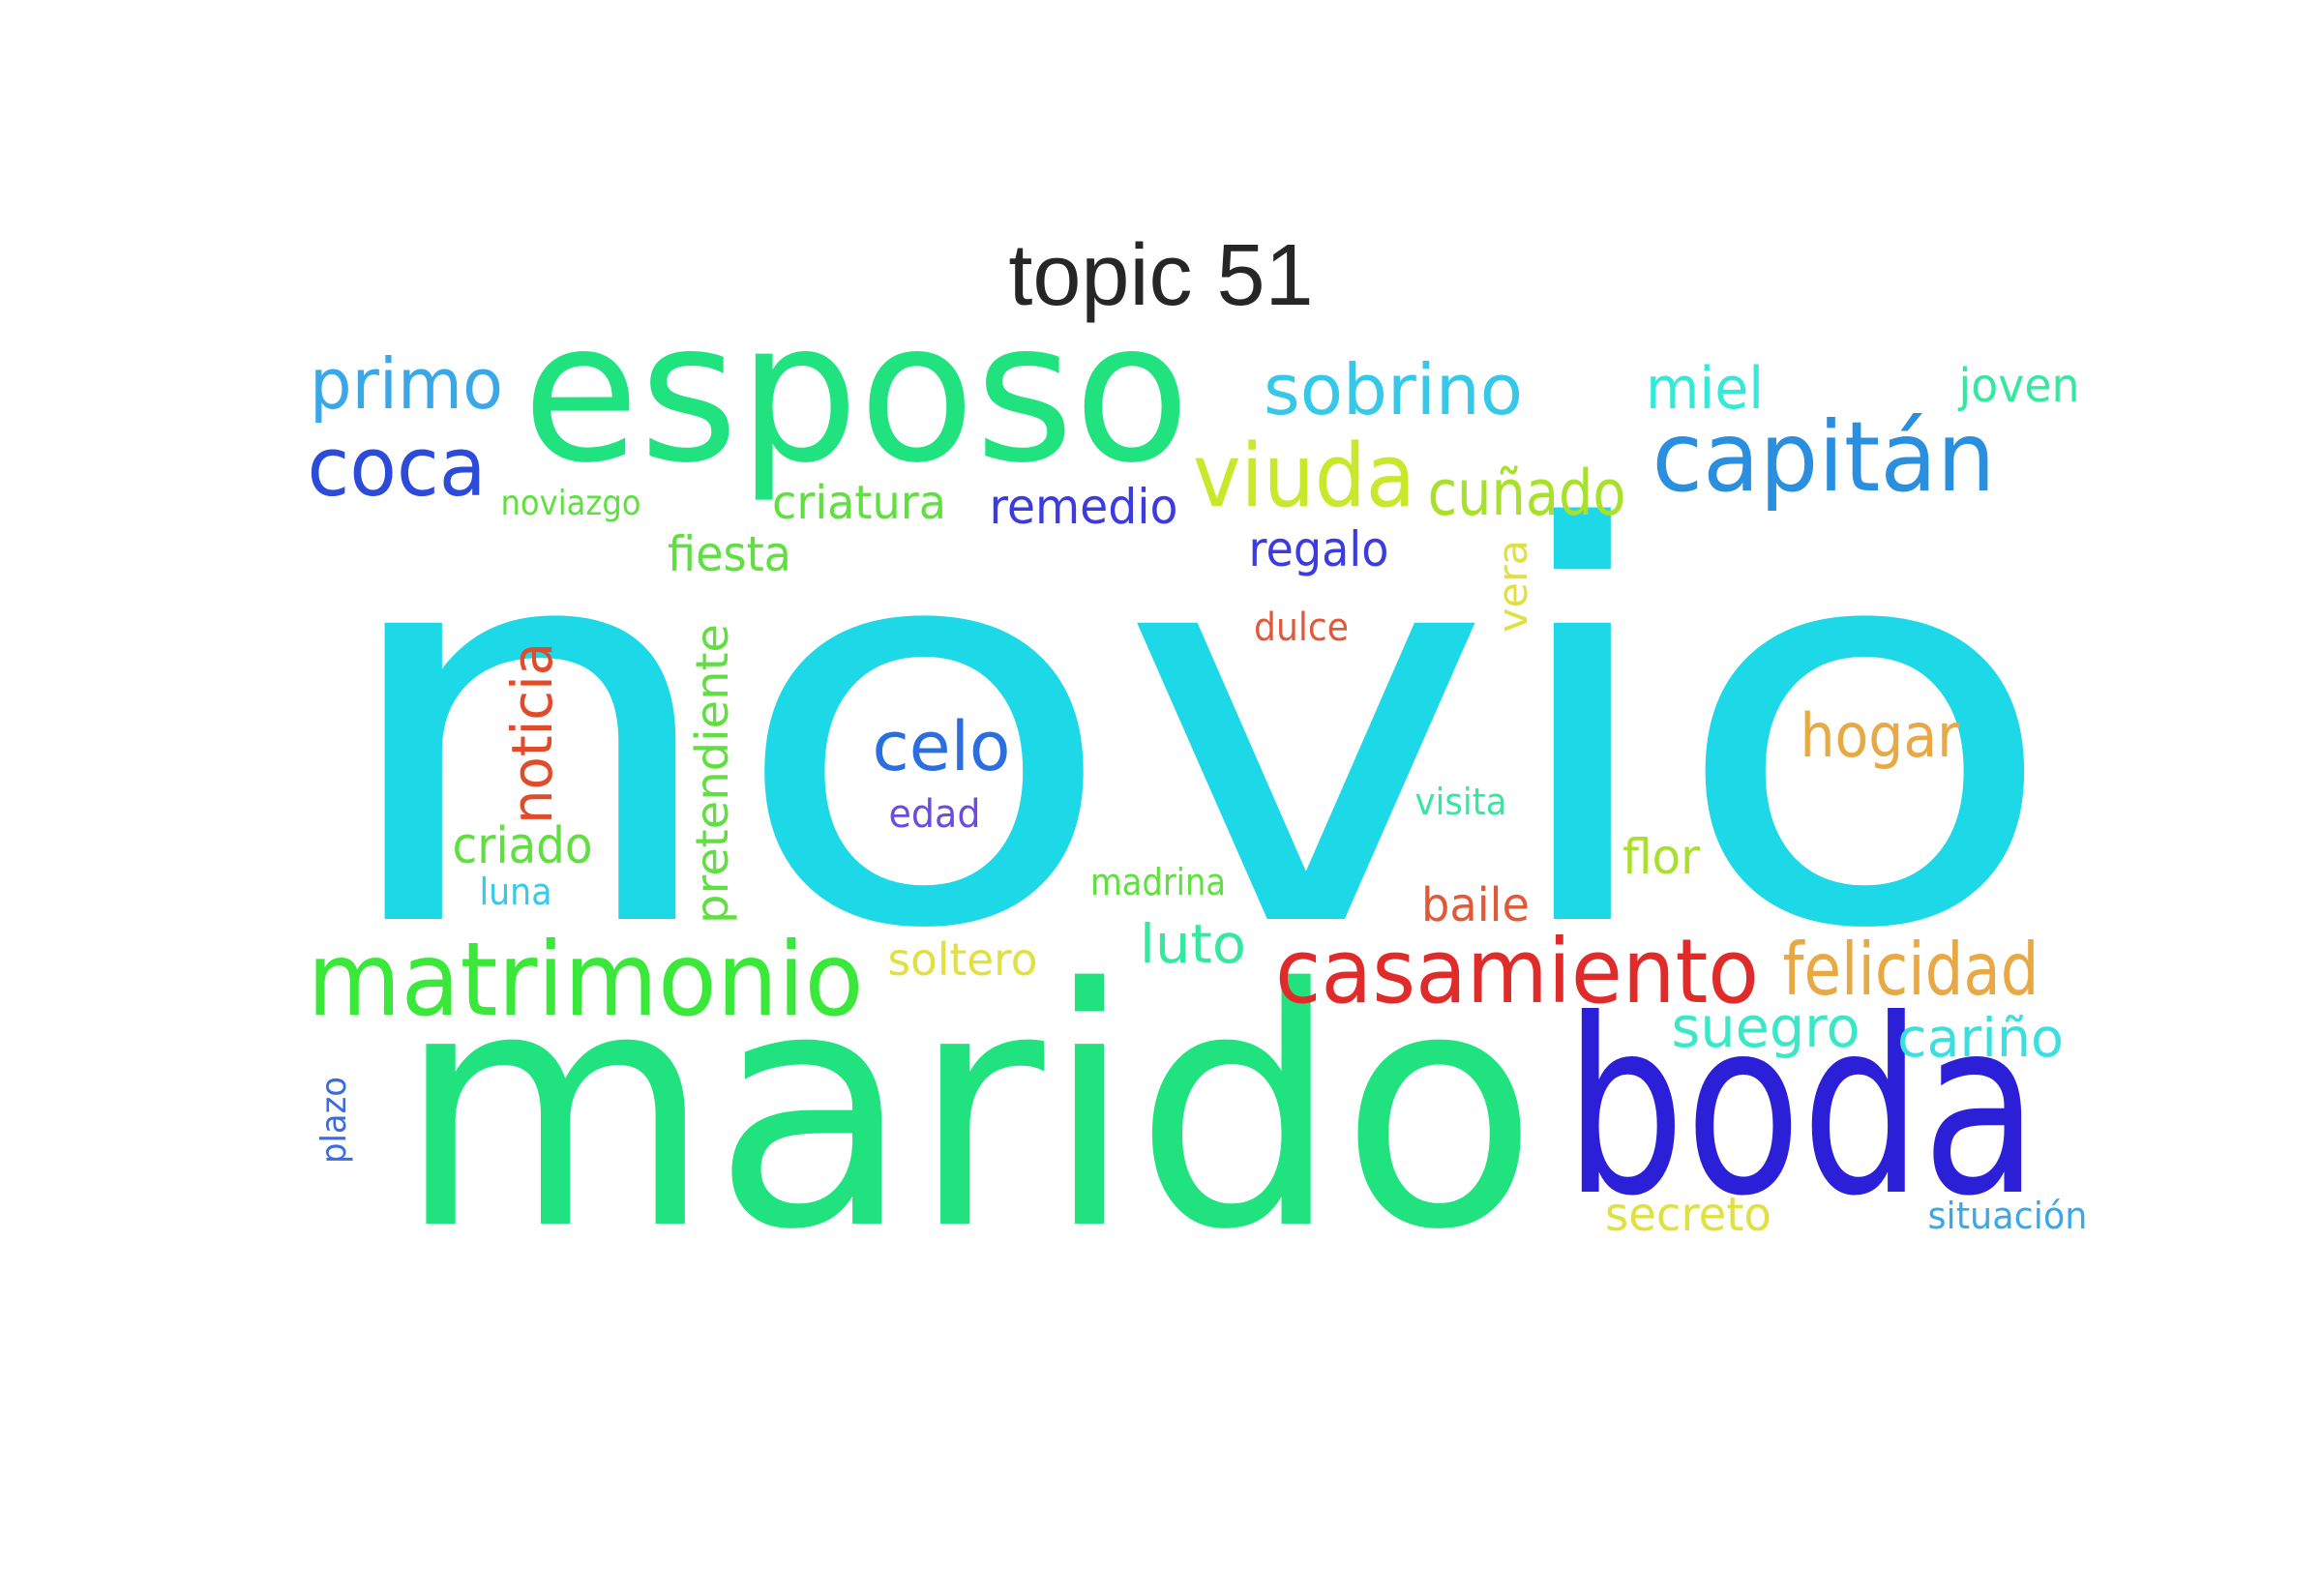  I want to click on word-marido: marido, so click(967, 1110).